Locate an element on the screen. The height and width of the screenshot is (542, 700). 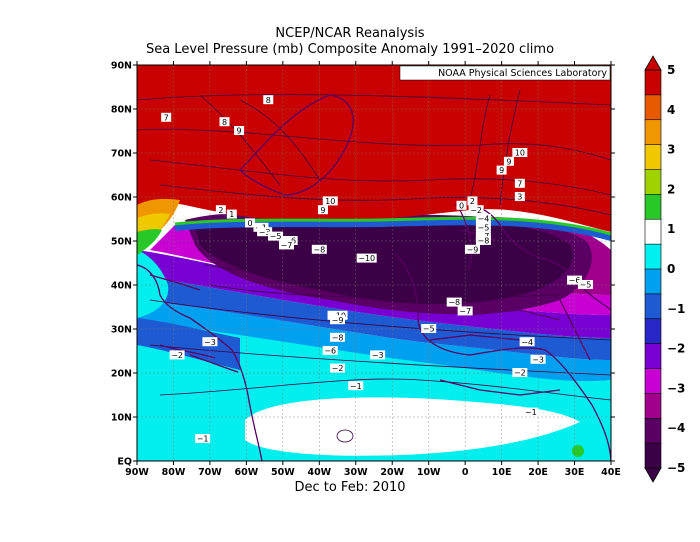
lat-tick-label: 40N is located at coordinates (121, 286).